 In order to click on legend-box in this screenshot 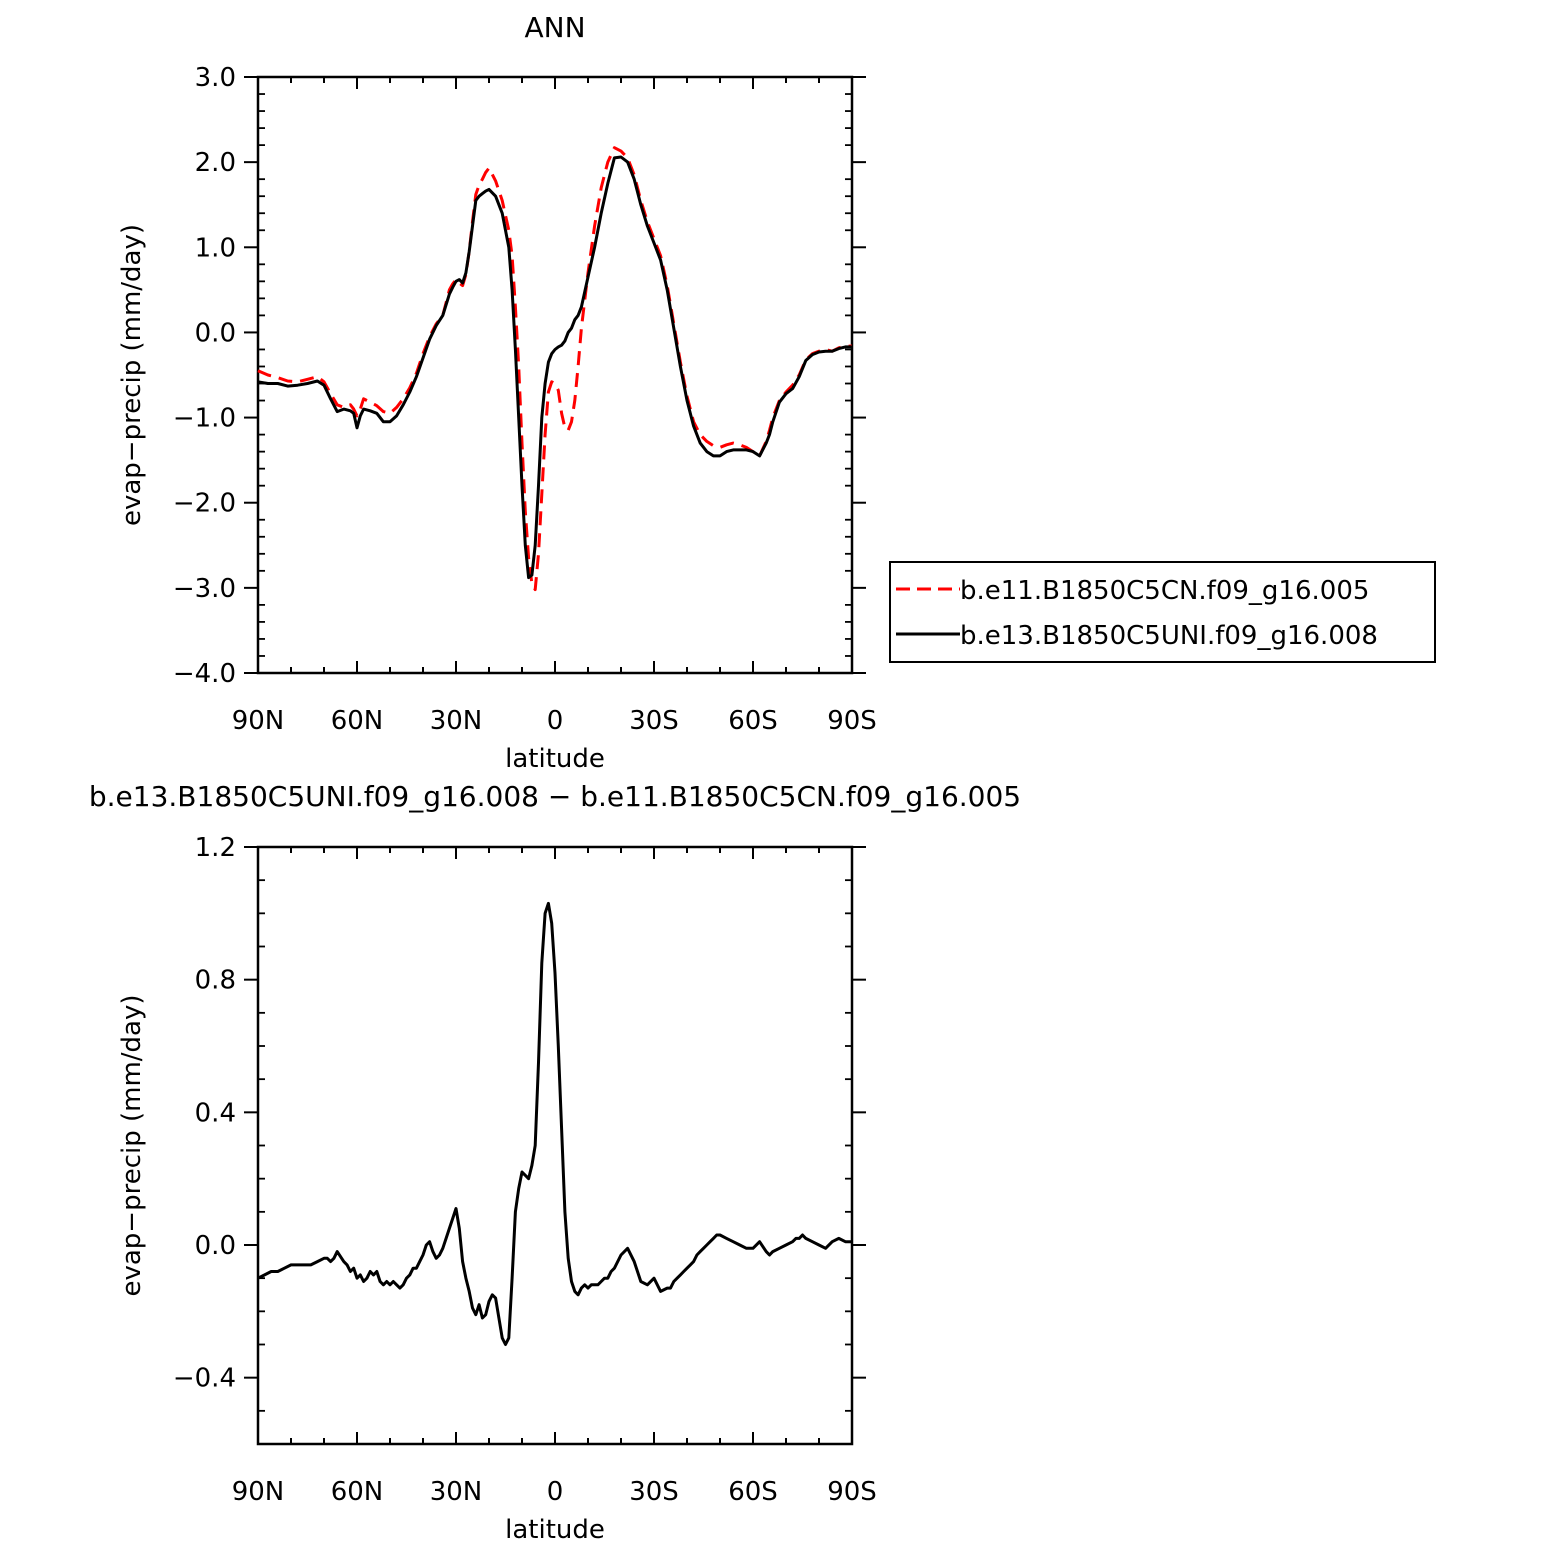, I will do `click(1162, 612)`.